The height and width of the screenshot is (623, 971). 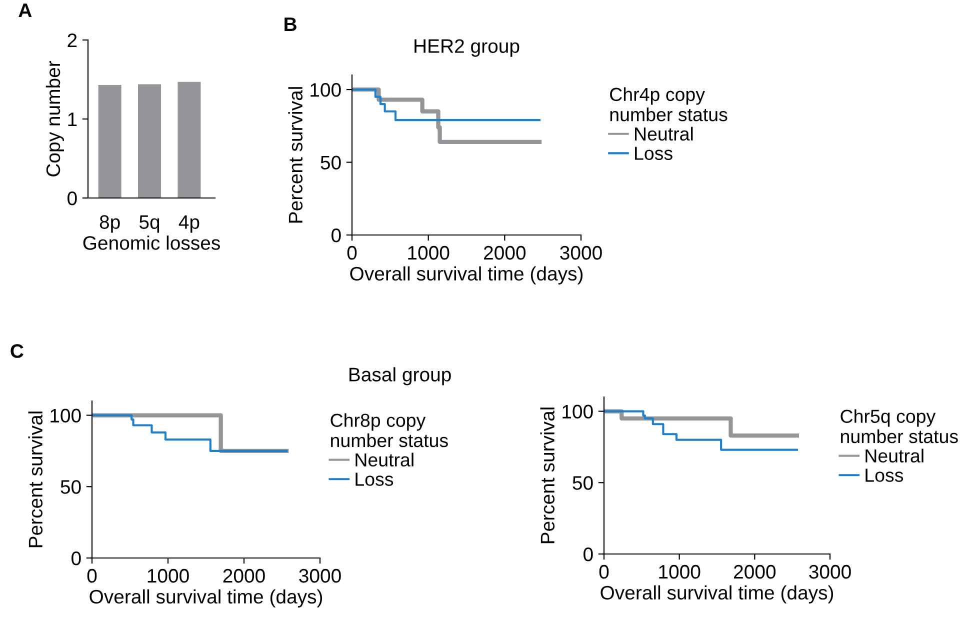 I want to click on x-tick-label: 8p, so click(x=110, y=224).